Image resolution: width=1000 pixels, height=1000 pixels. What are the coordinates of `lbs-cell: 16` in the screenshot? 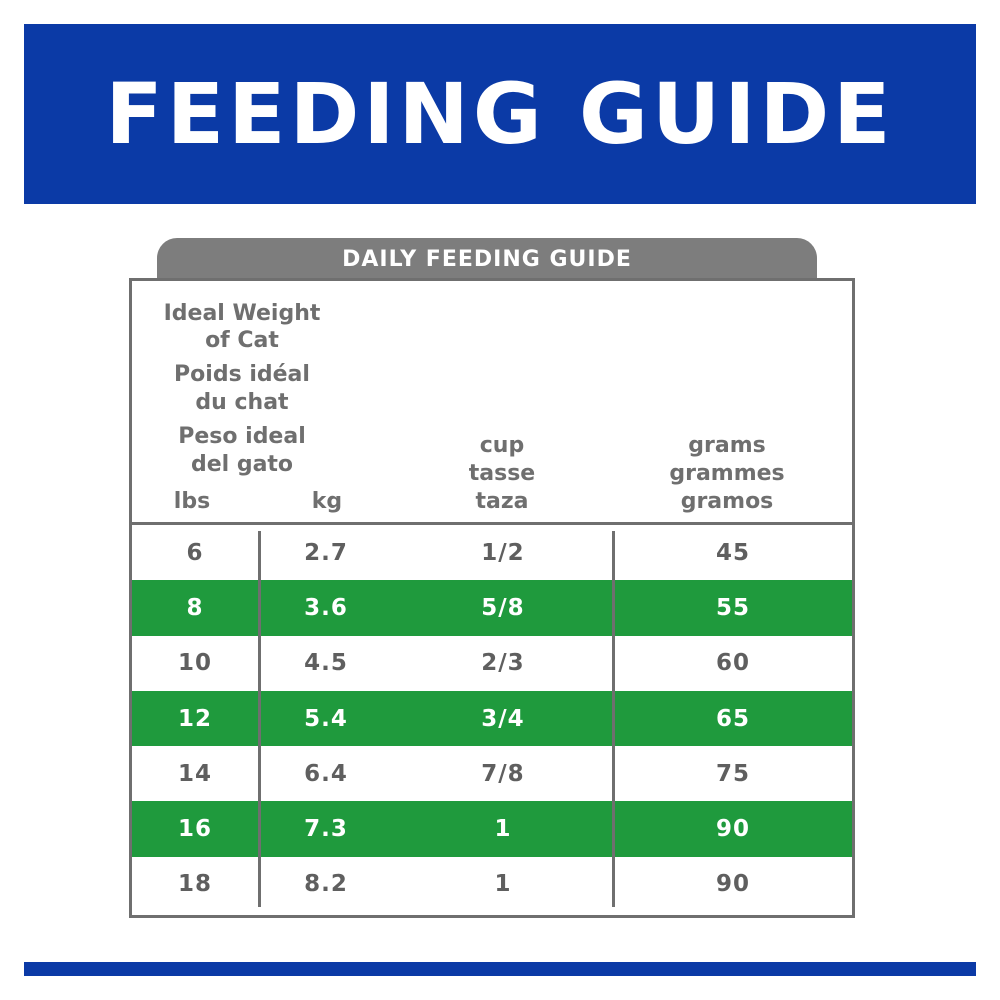 It's located at (194, 829).